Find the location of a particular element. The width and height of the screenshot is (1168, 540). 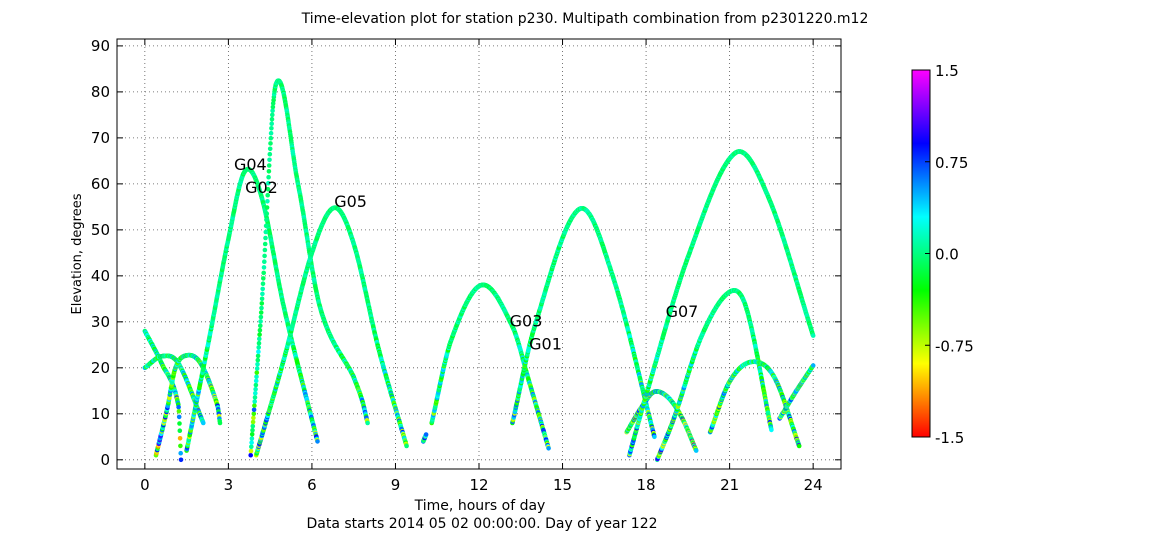

y-tick-label: 70 is located at coordinates (100, 138).